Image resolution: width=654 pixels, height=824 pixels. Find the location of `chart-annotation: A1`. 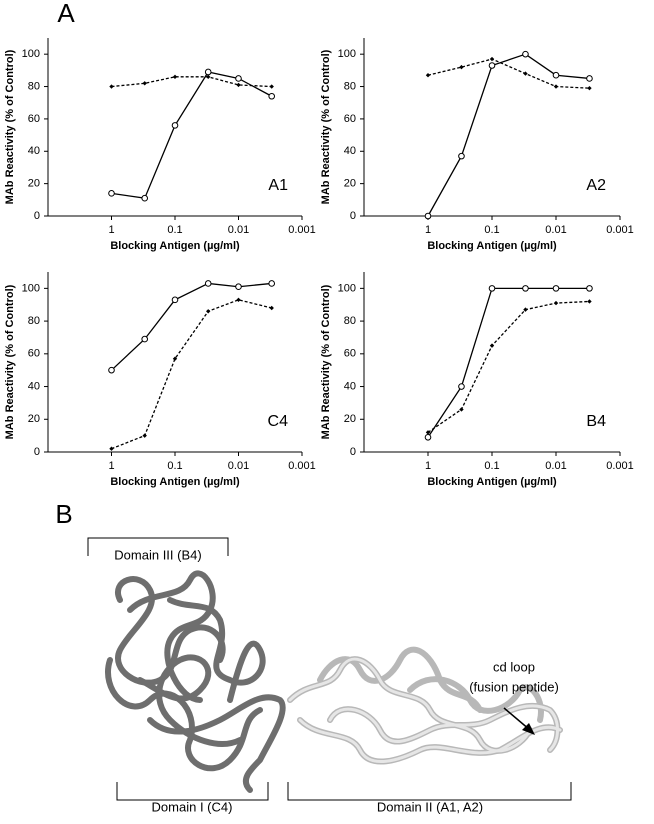

chart-annotation: A1 is located at coordinates (278, 185).